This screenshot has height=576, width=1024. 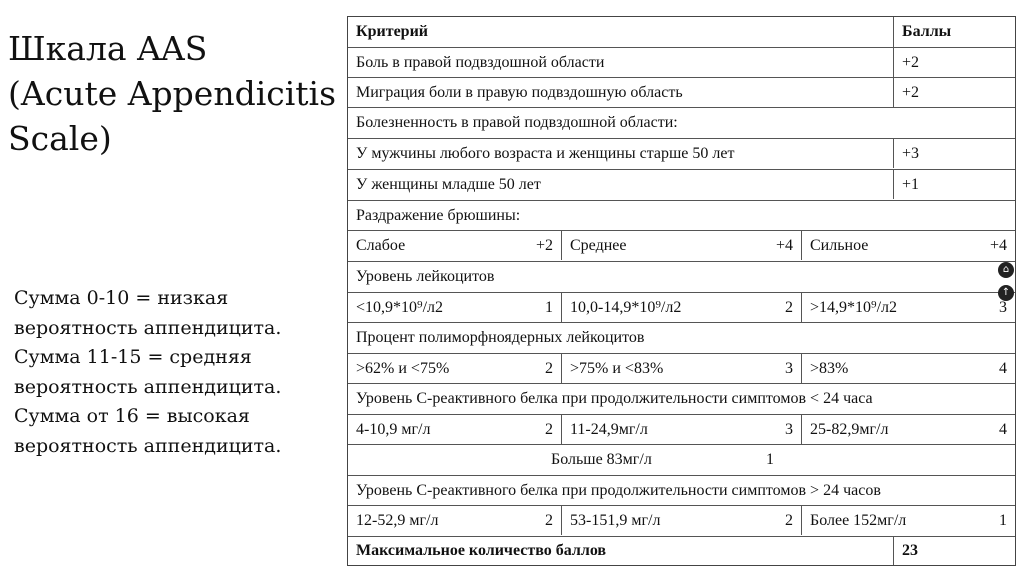 I want to click on title-line-3: Scale), so click(x=60, y=138).